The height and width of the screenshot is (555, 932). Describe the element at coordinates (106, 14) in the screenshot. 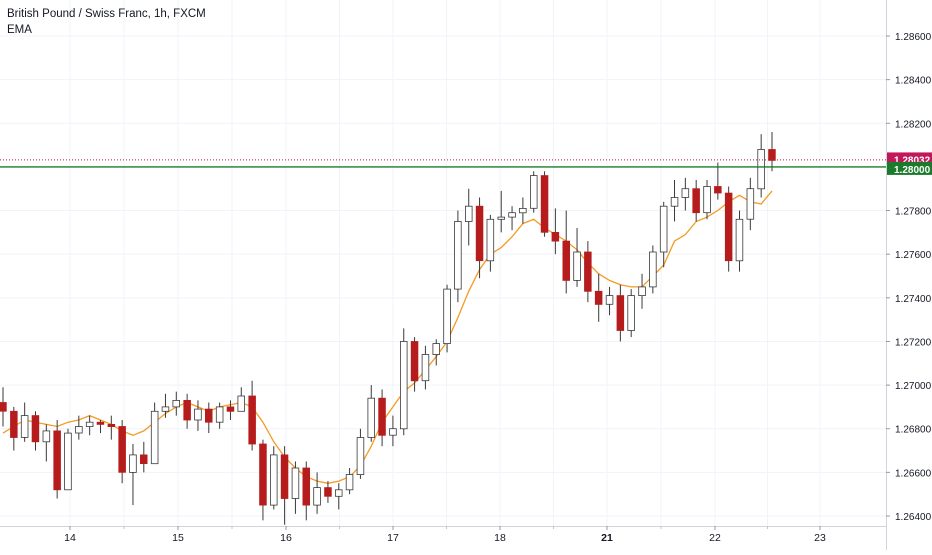

I see `symbol-title: British Pound / Swiss Franc, 1h, FXCM` at that location.